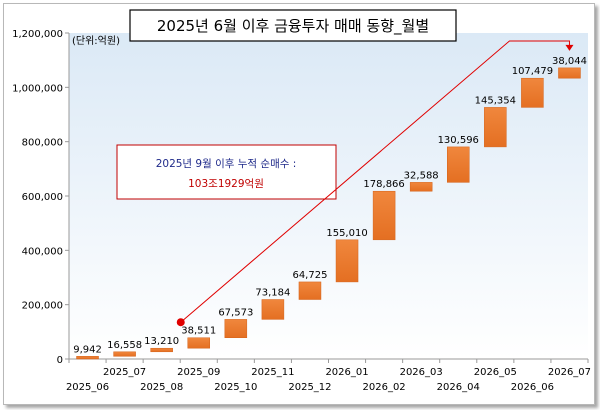  What do you see at coordinates (569, 372) in the screenshot?
I see `x-tick-label: 2026_07` at bounding box center [569, 372].